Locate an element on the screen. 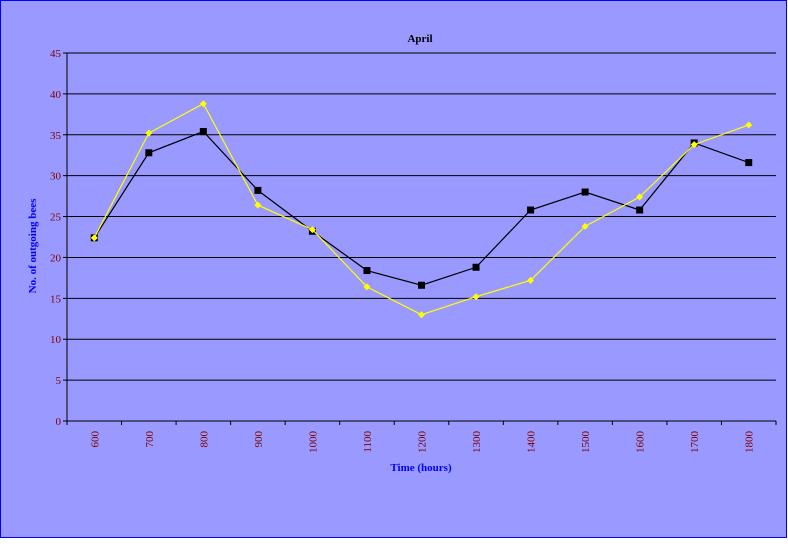 The height and width of the screenshot is (544, 788). x-tick-label: 700 is located at coordinates (150, 439).